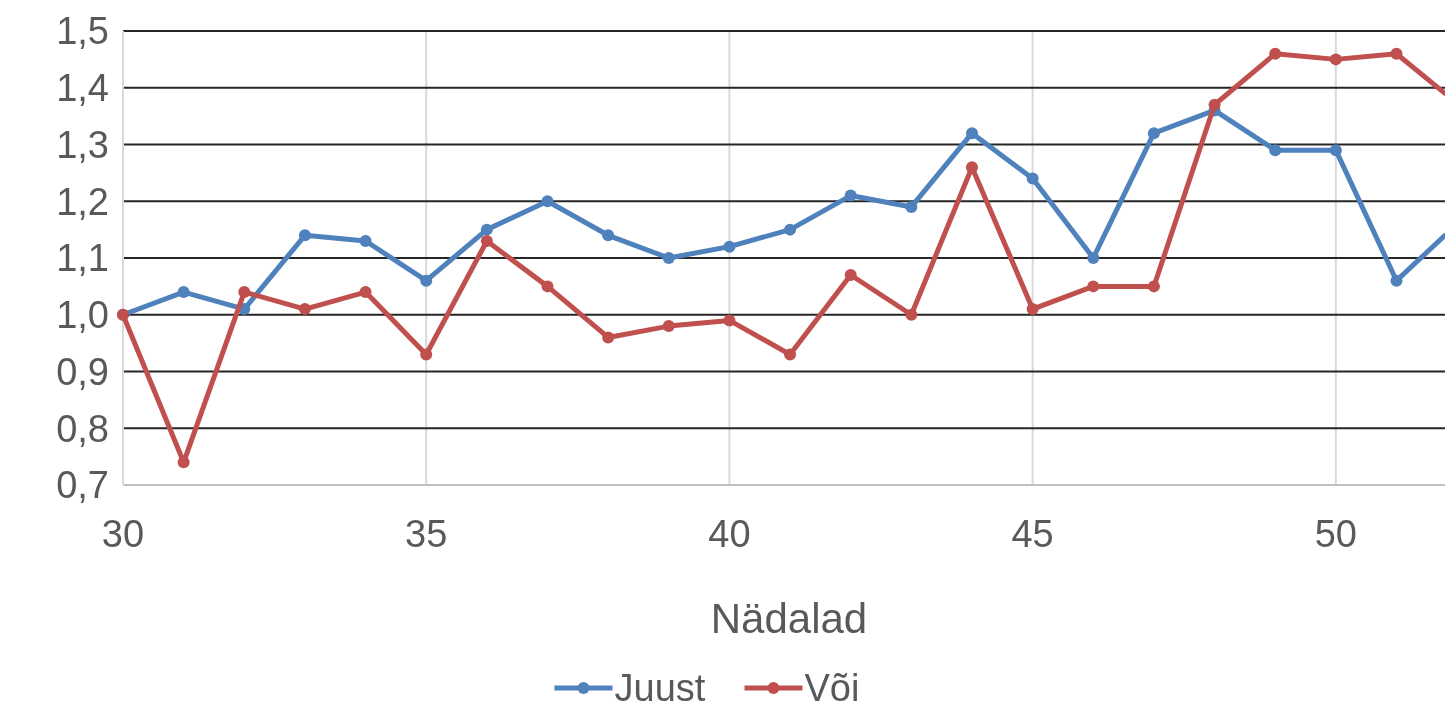 The width and height of the screenshot is (1445, 712). Describe the element at coordinates (82, 428) in the screenshot. I see `y-tick-label: 0,8` at that location.